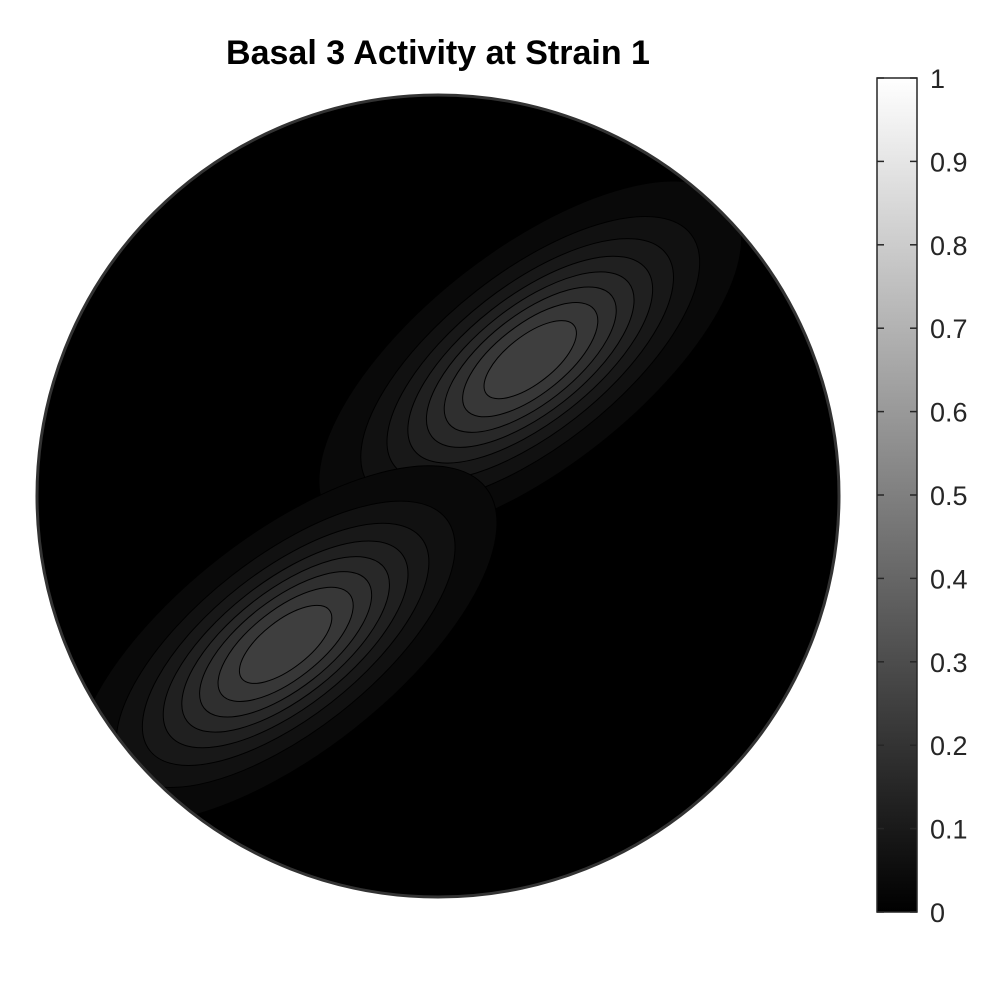 The height and width of the screenshot is (992, 992). I want to click on chart-title: Basal 3 Activity at Strain 1, so click(438, 53).